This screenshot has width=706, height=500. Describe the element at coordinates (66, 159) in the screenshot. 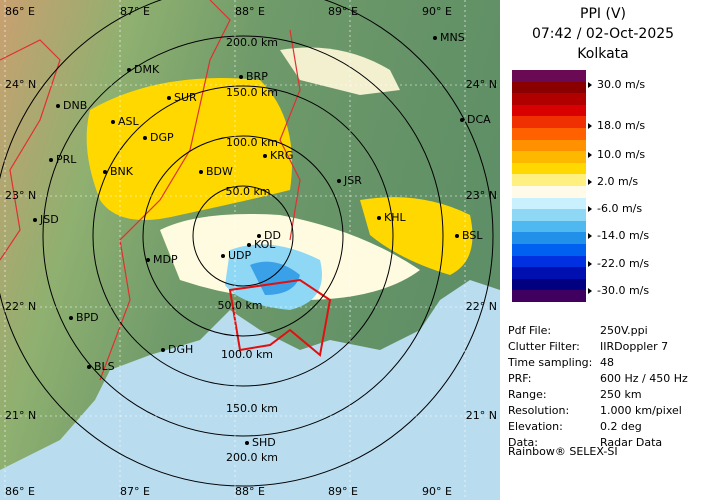

I see `cities: PRL` at that location.